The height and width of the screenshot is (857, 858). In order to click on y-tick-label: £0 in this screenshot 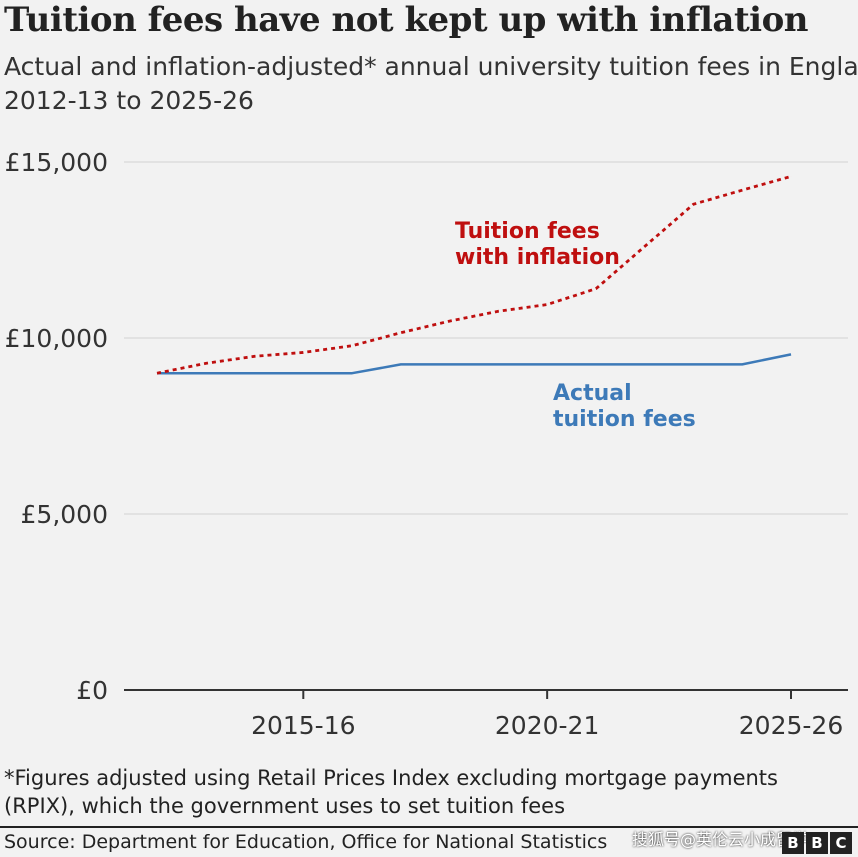, I will do `click(92, 690)`.